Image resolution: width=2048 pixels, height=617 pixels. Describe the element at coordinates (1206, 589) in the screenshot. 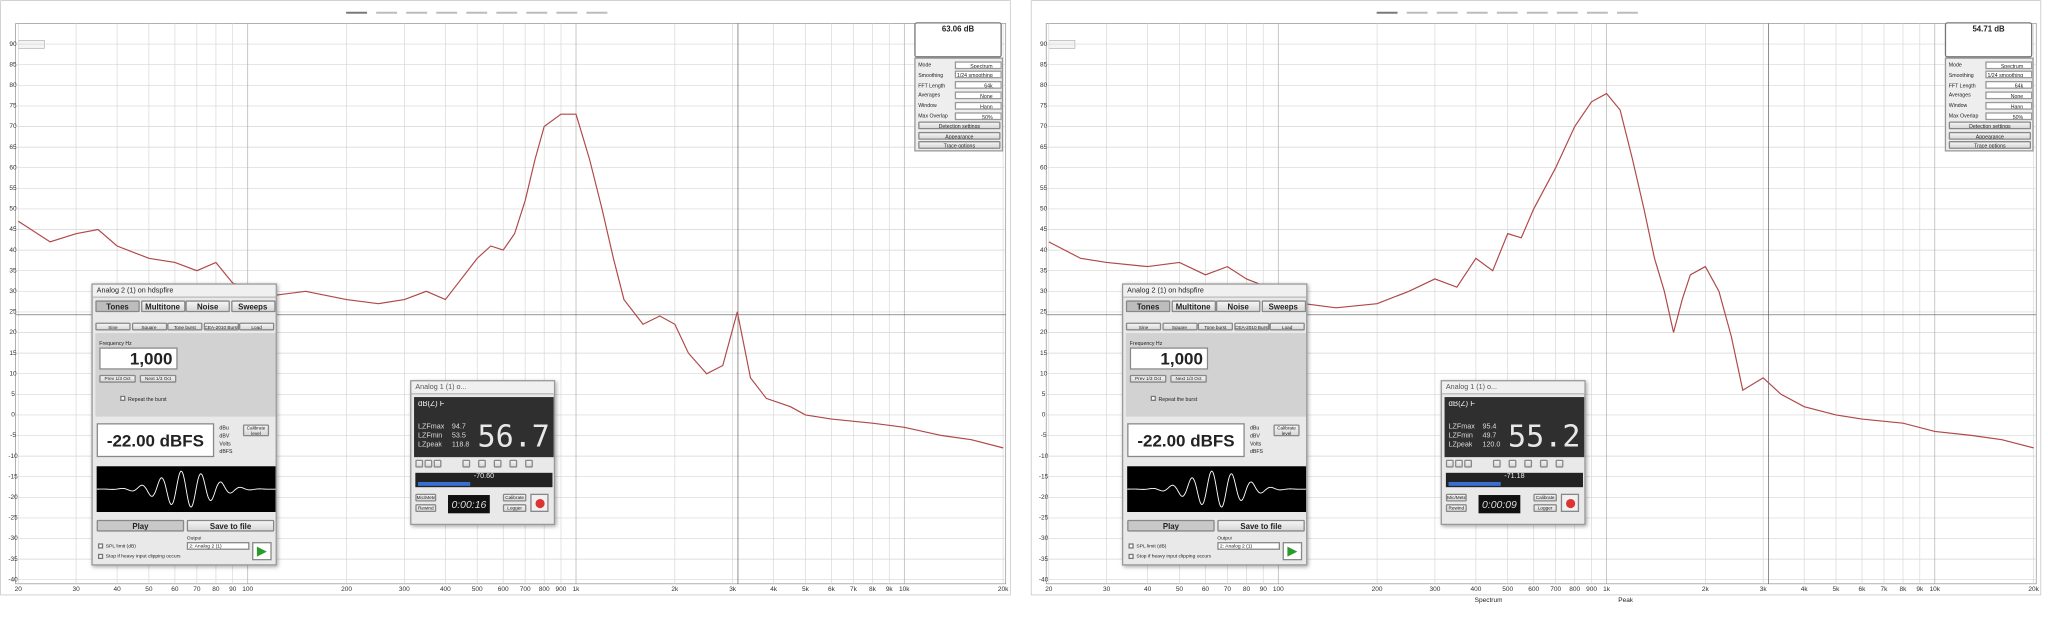

I see `x-tick-label: 60` at that location.